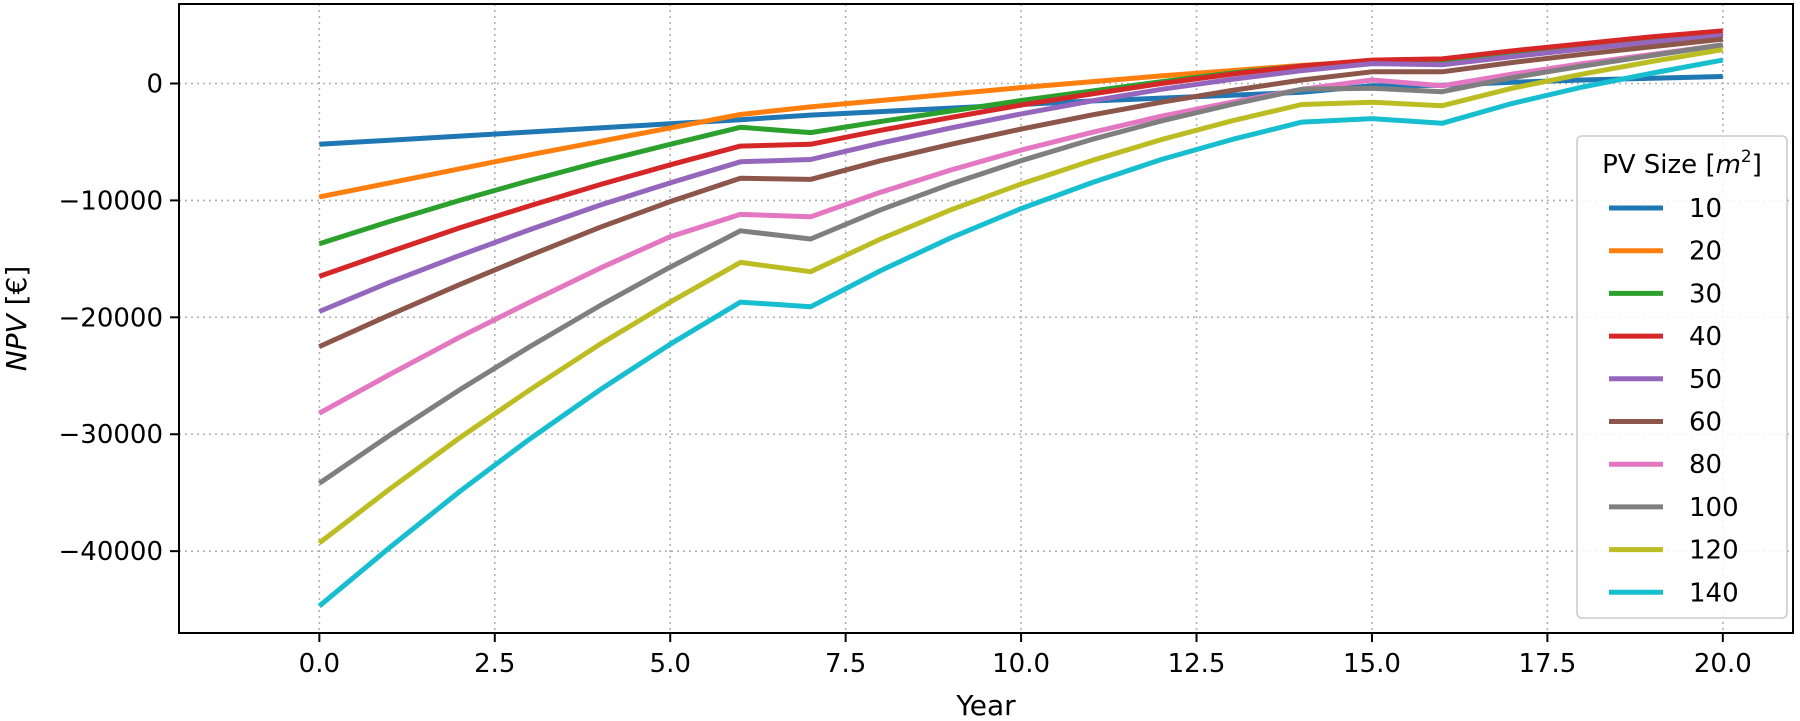 This screenshot has height=721, width=1800. I want to click on y-tick-label: −20000, so click(111, 318).